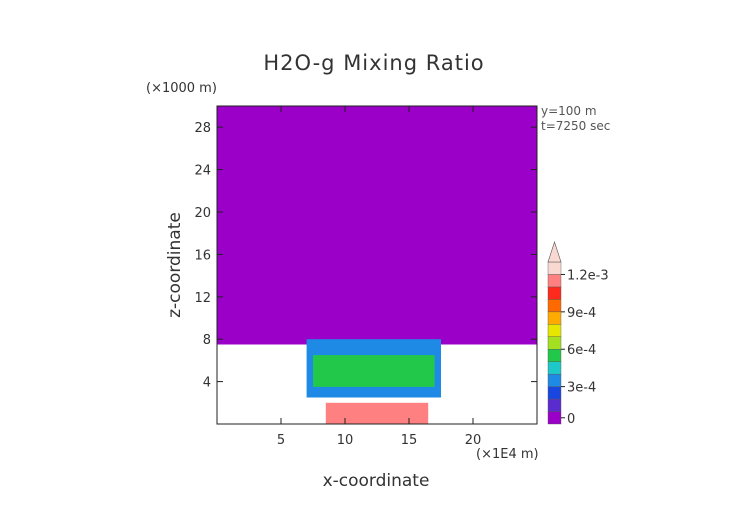 This screenshot has height=532, width=752. What do you see at coordinates (569, 111) in the screenshot?
I see `annotation-y: y=100 m` at bounding box center [569, 111].